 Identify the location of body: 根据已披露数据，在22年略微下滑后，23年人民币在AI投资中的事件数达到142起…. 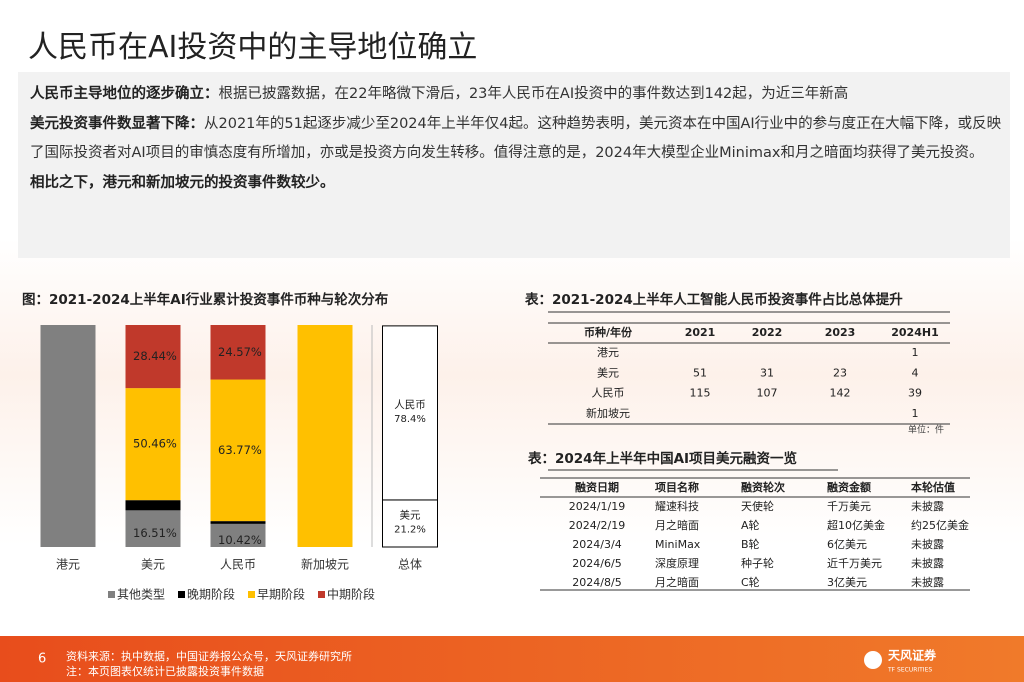
(533, 94).